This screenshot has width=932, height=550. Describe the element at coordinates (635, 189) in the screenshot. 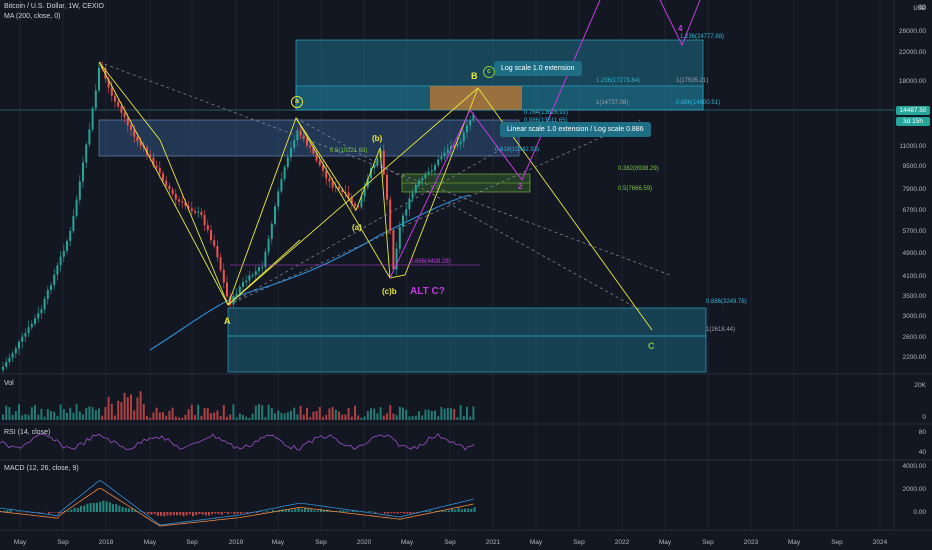

I see `fib-label: 0.5(7666.59)` at that location.